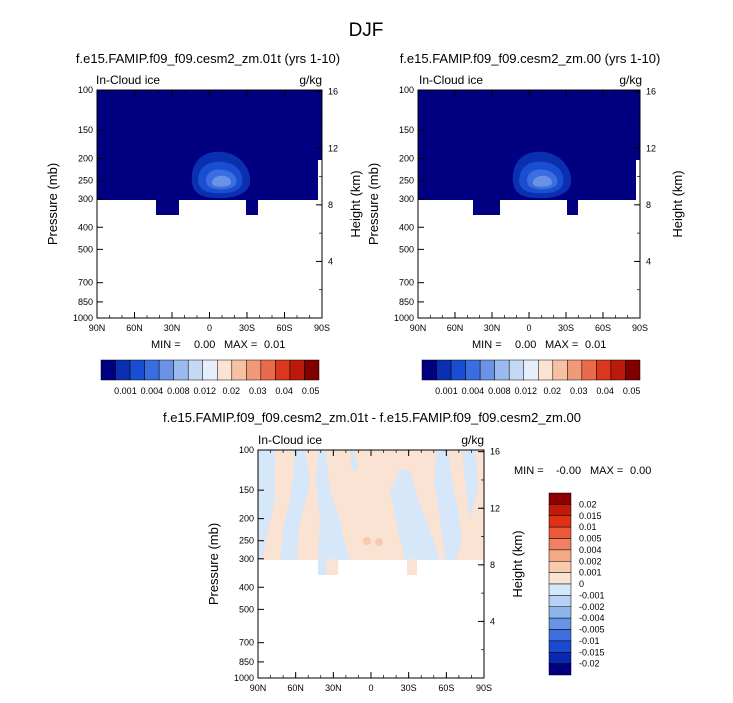 This screenshot has width=733, height=703. Describe the element at coordinates (330, 205) in the screenshot. I see `panel-1-y2-tick-label: 8` at that location.